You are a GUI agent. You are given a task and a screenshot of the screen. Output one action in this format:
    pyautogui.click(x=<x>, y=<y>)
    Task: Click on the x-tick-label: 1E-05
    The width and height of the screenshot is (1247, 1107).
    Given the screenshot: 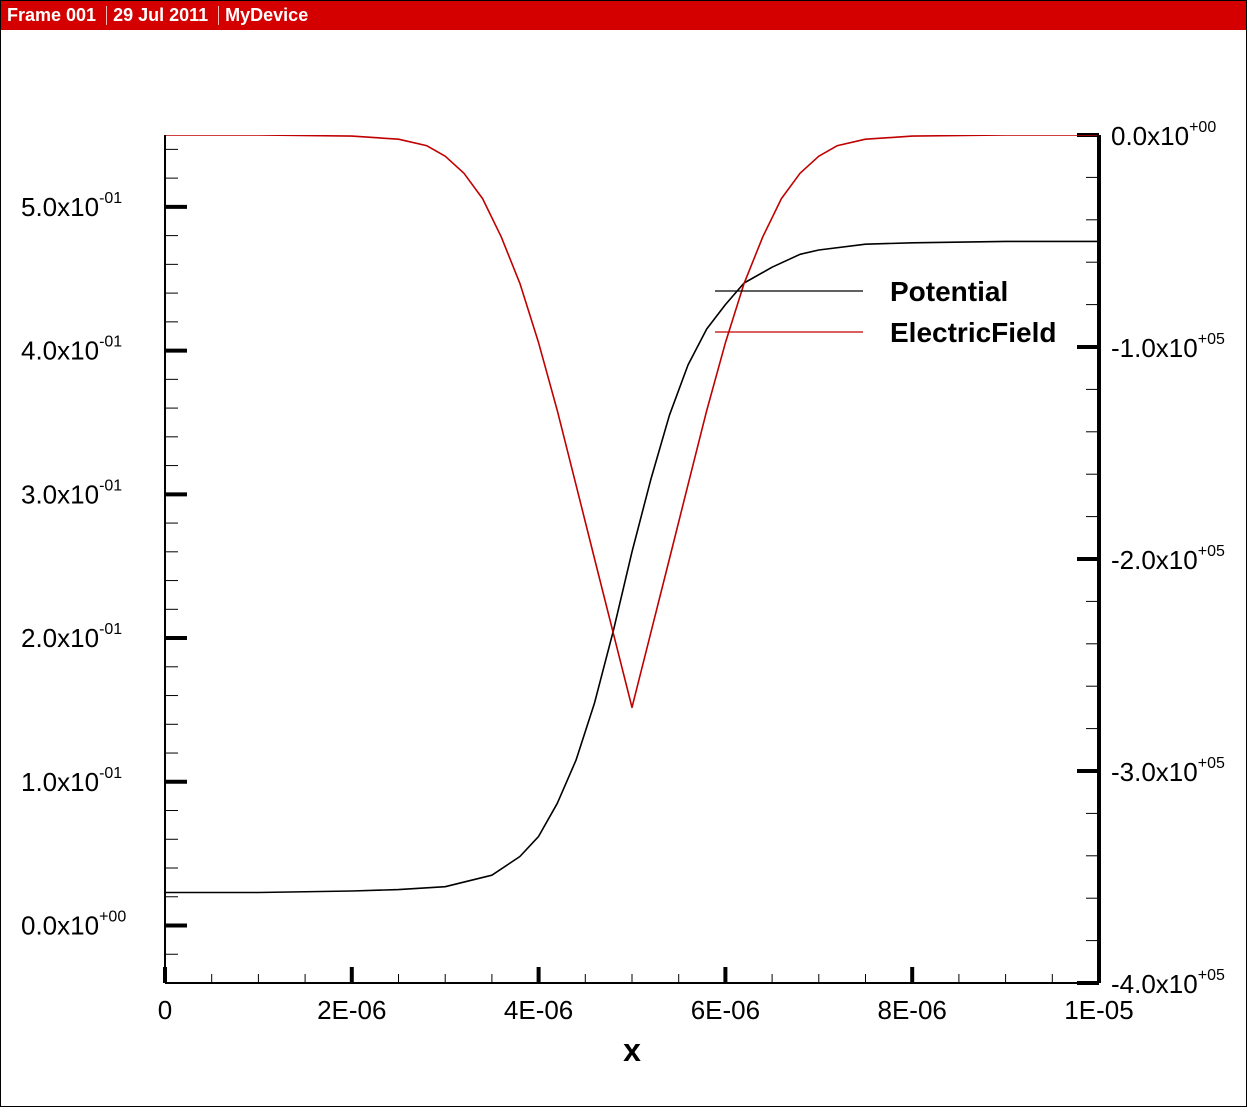 What is the action you would take?
    pyautogui.click(x=1098, y=1010)
    